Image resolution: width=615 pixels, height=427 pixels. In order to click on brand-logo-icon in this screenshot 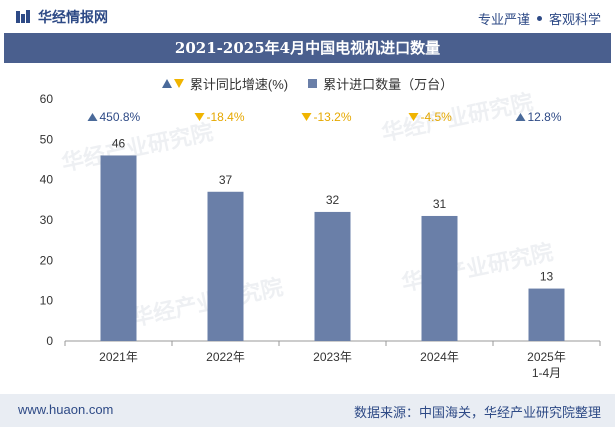, I will do `click(23, 16)`.